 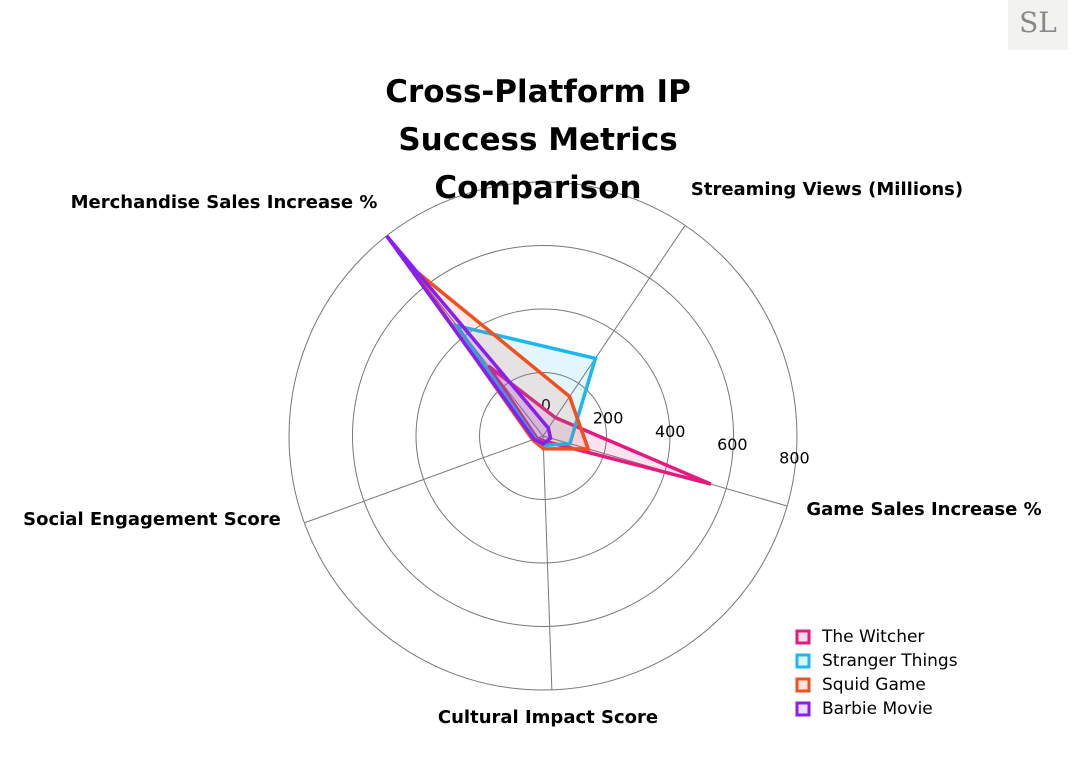 I want to click on tick-label: 600, so click(x=732, y=444).